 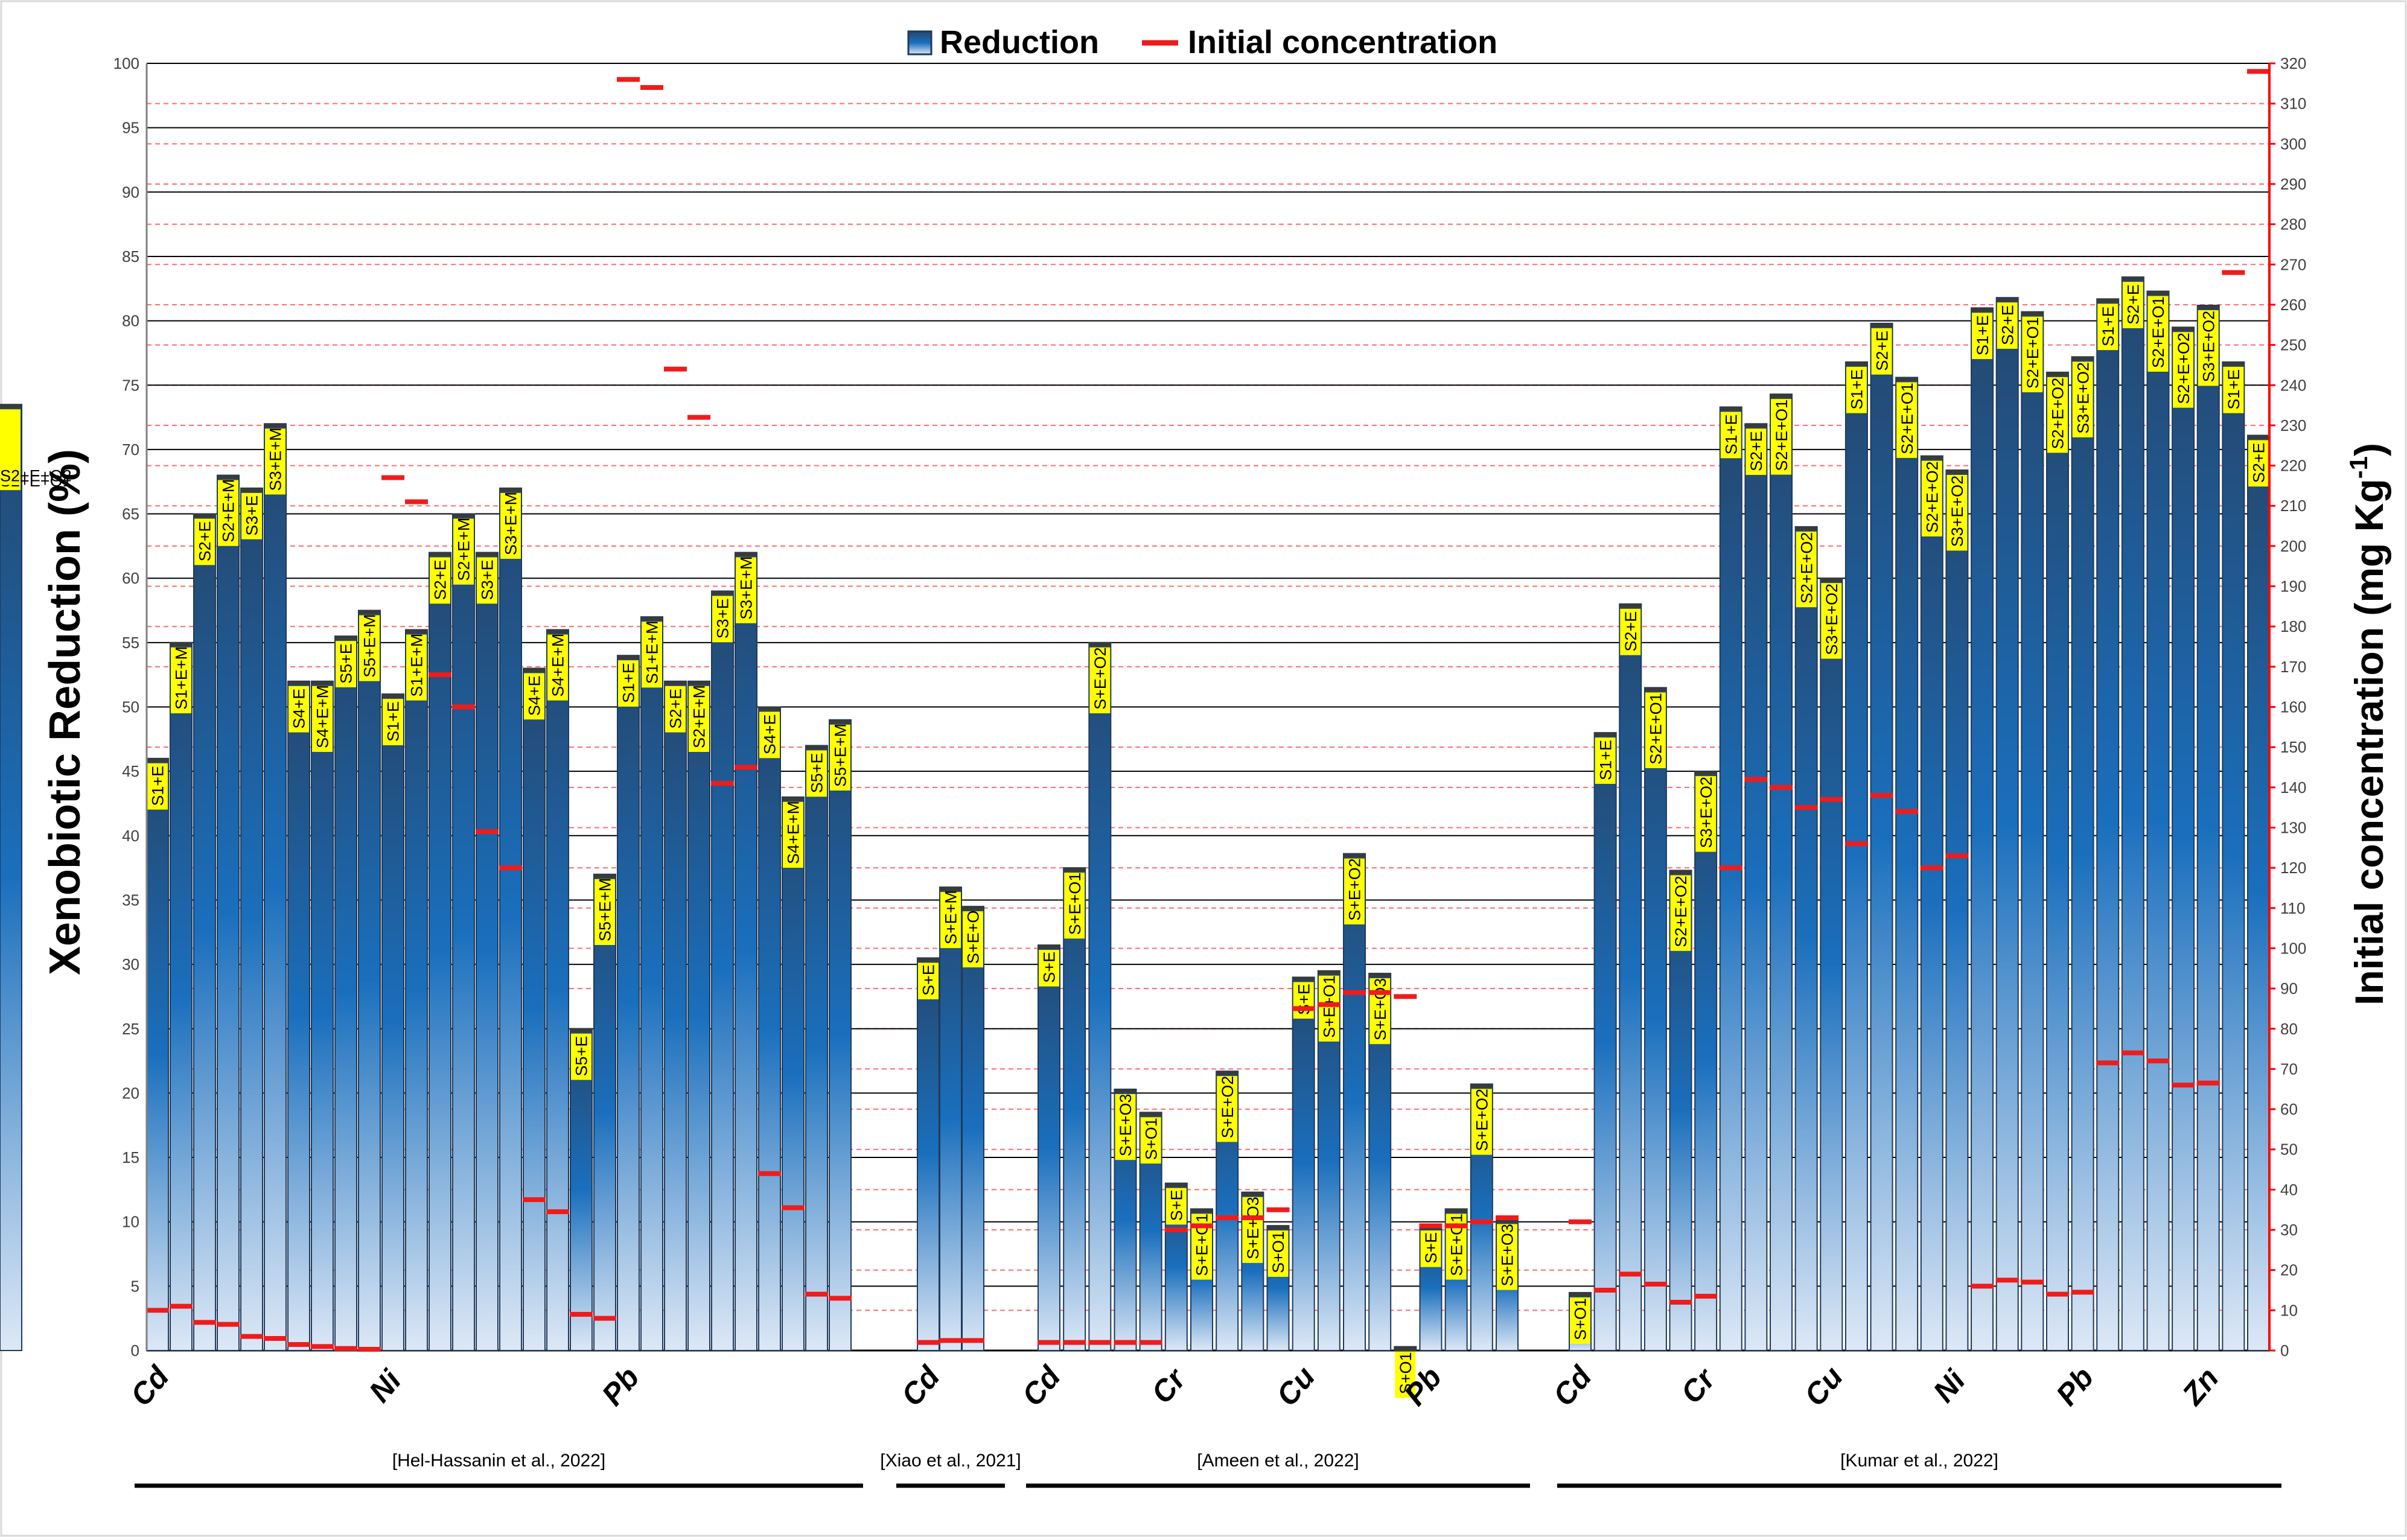 I want to click on bar-label-24: S3+E, so click(x=723, y=619).